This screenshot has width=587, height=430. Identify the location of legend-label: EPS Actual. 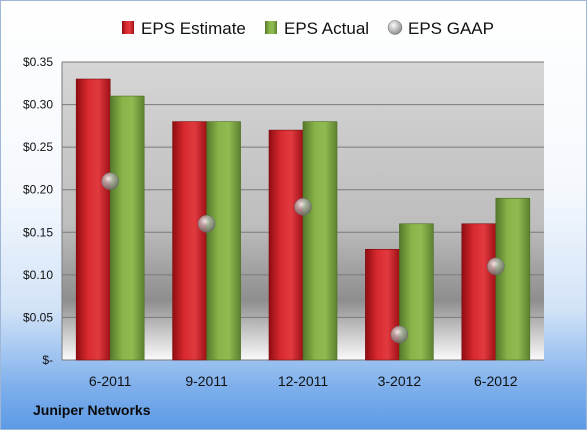
(326, 28).